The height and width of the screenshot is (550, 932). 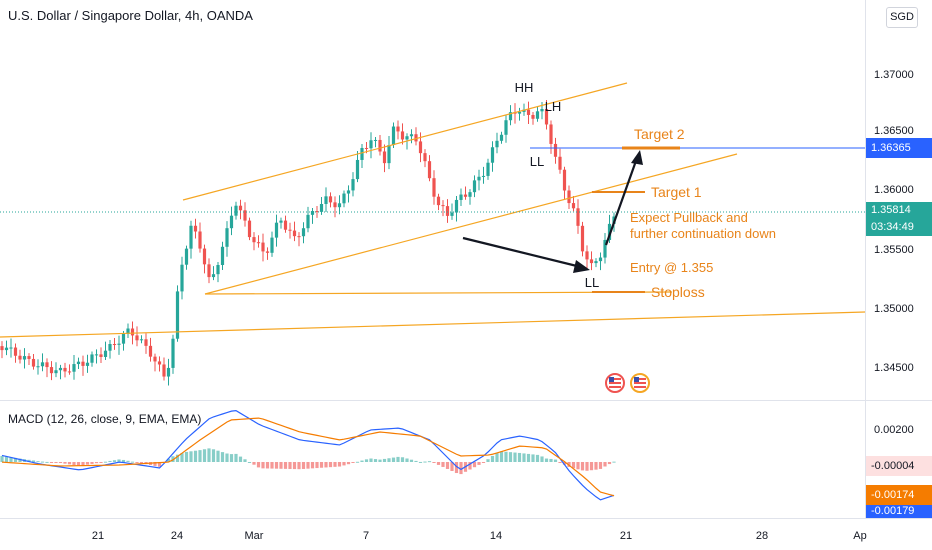 What do you see at coordinates (471, 224) in the screenshot?
I see `channel-lower-line` at bounding box center [471, 224].